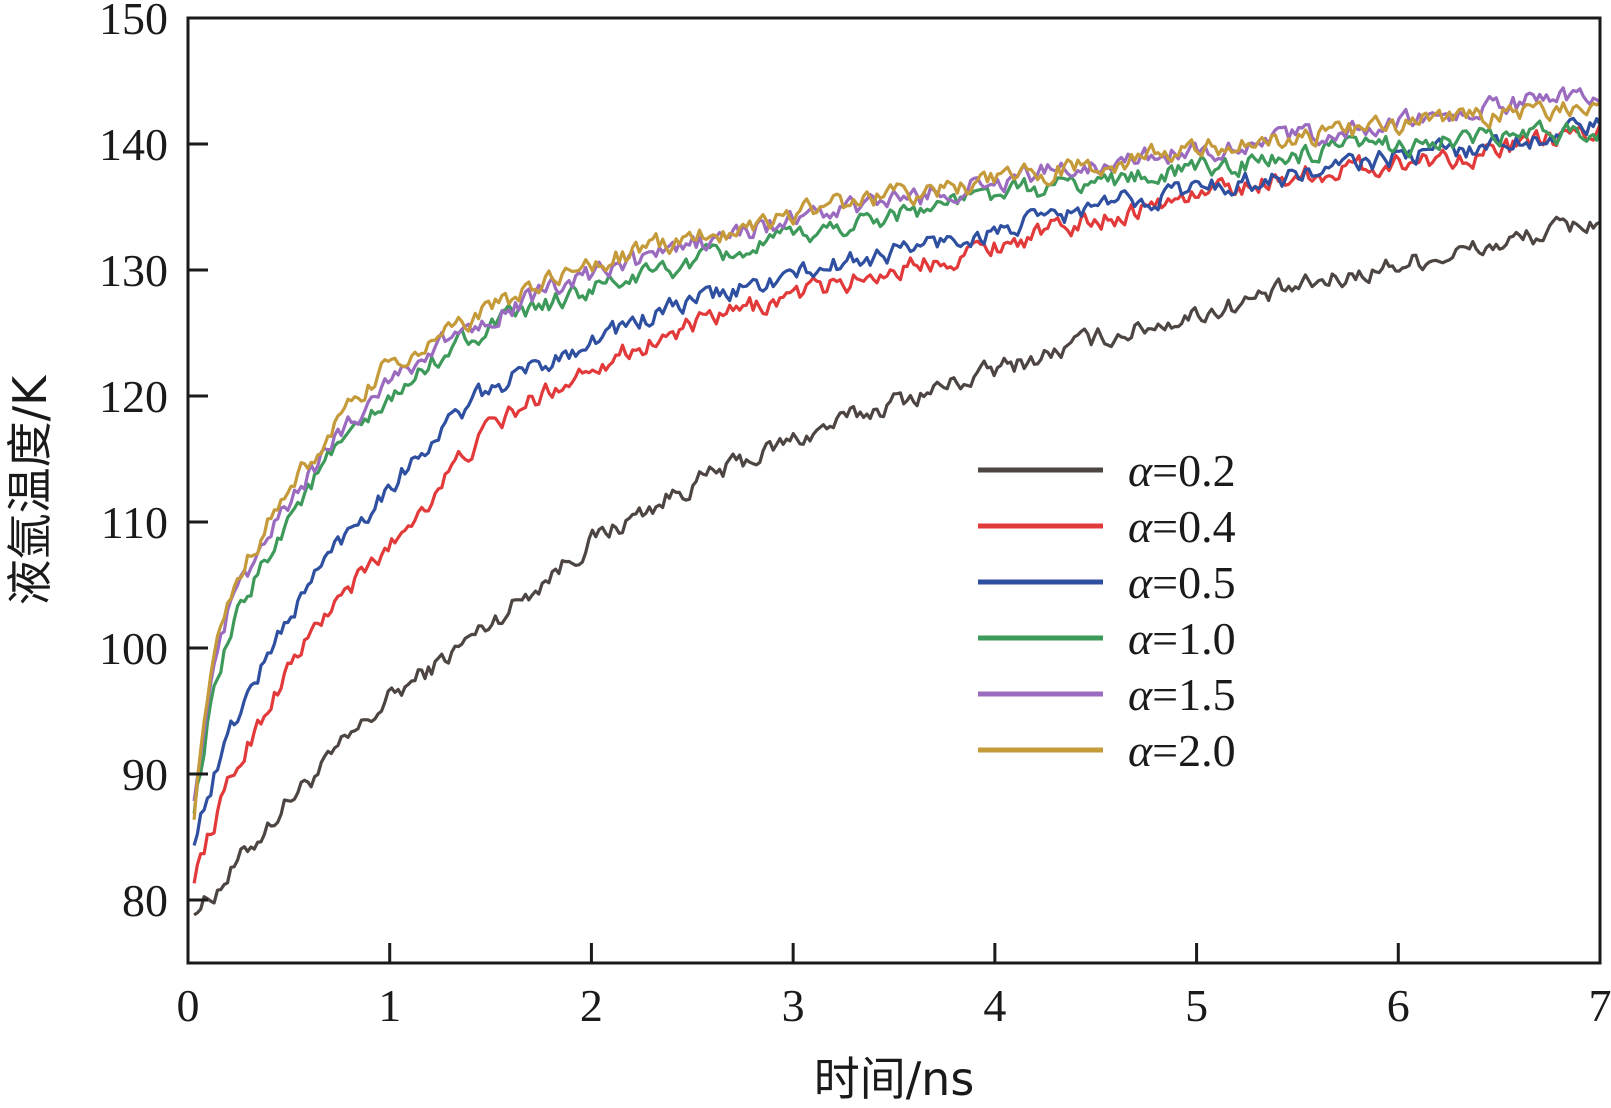  What do you see at coordinates (591, 1005) in the screenshot?
I see `x-tick-label: 2` at bounding box center [591, 1005].